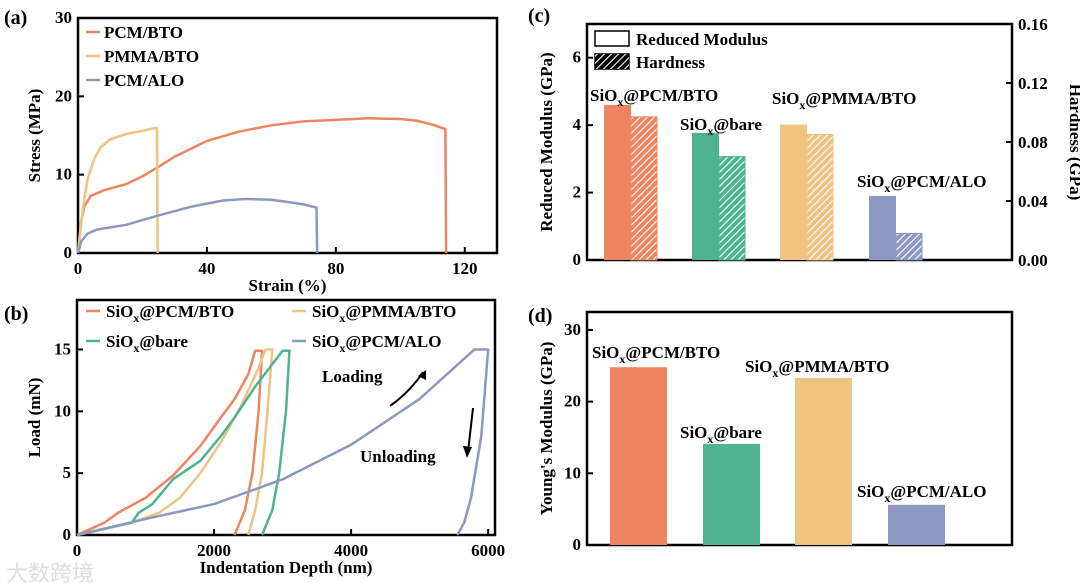 This screenshot has width=1080, height=583. I want to click on y-tick-label: 6, so click(577, 57).